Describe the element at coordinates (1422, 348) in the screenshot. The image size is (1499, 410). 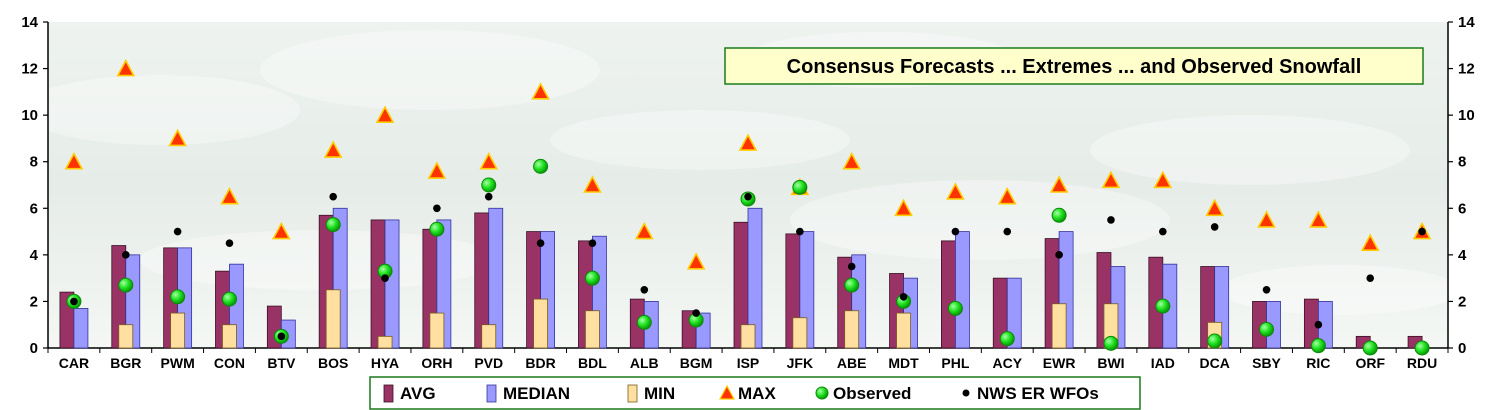
I see `marker-observed-RDU` at that location.